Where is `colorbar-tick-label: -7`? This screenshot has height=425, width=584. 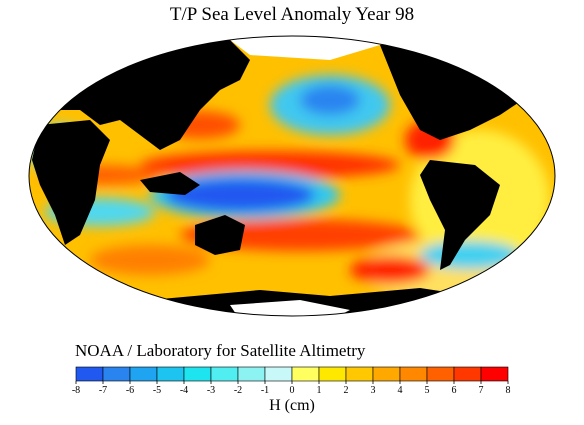
colorbar-tick-label: -7 is located at coordinates (103, 390).